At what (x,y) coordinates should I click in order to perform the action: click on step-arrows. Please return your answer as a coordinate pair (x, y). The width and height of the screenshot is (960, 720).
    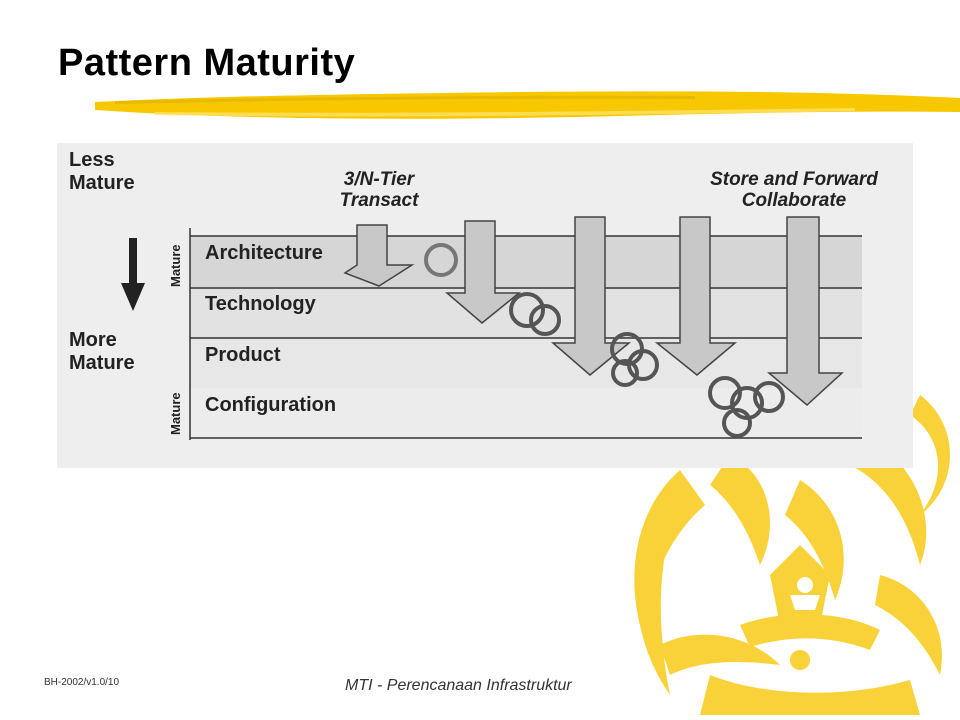
    Looking at the image, I should click on (593, 311).